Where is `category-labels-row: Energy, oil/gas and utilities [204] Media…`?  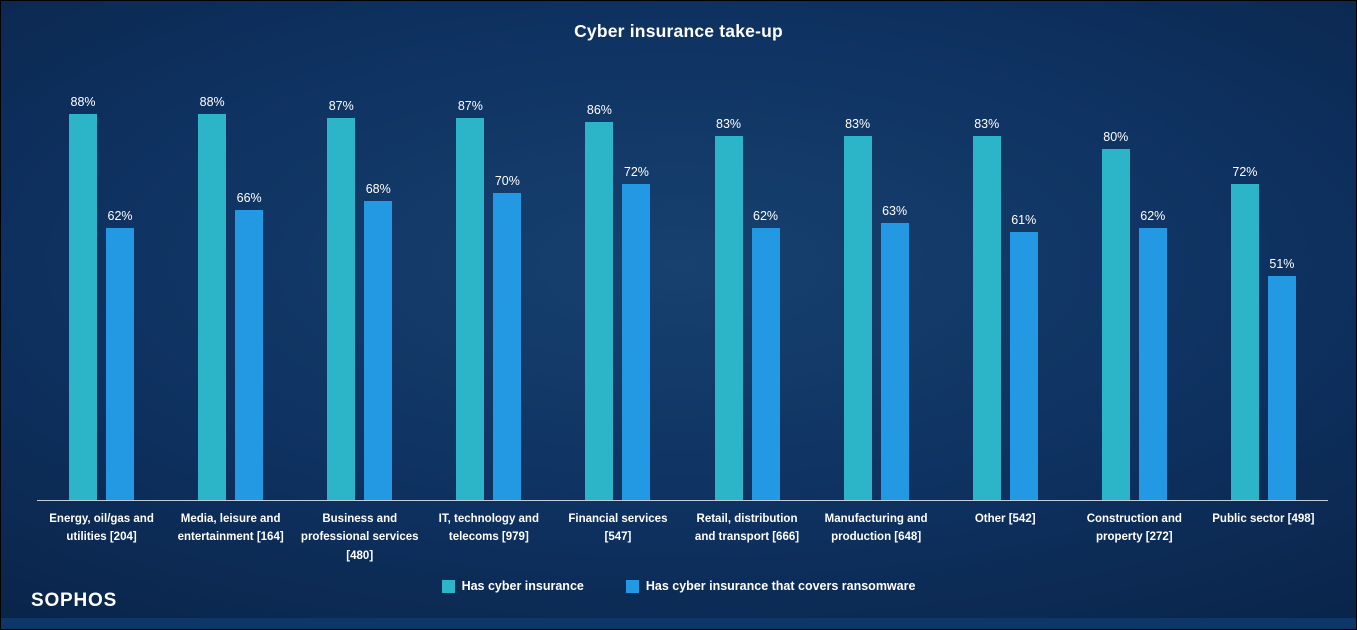 category-labels-row: Energy, oil/gas and utilities [204] Media… is located at coordinates (682, 537).